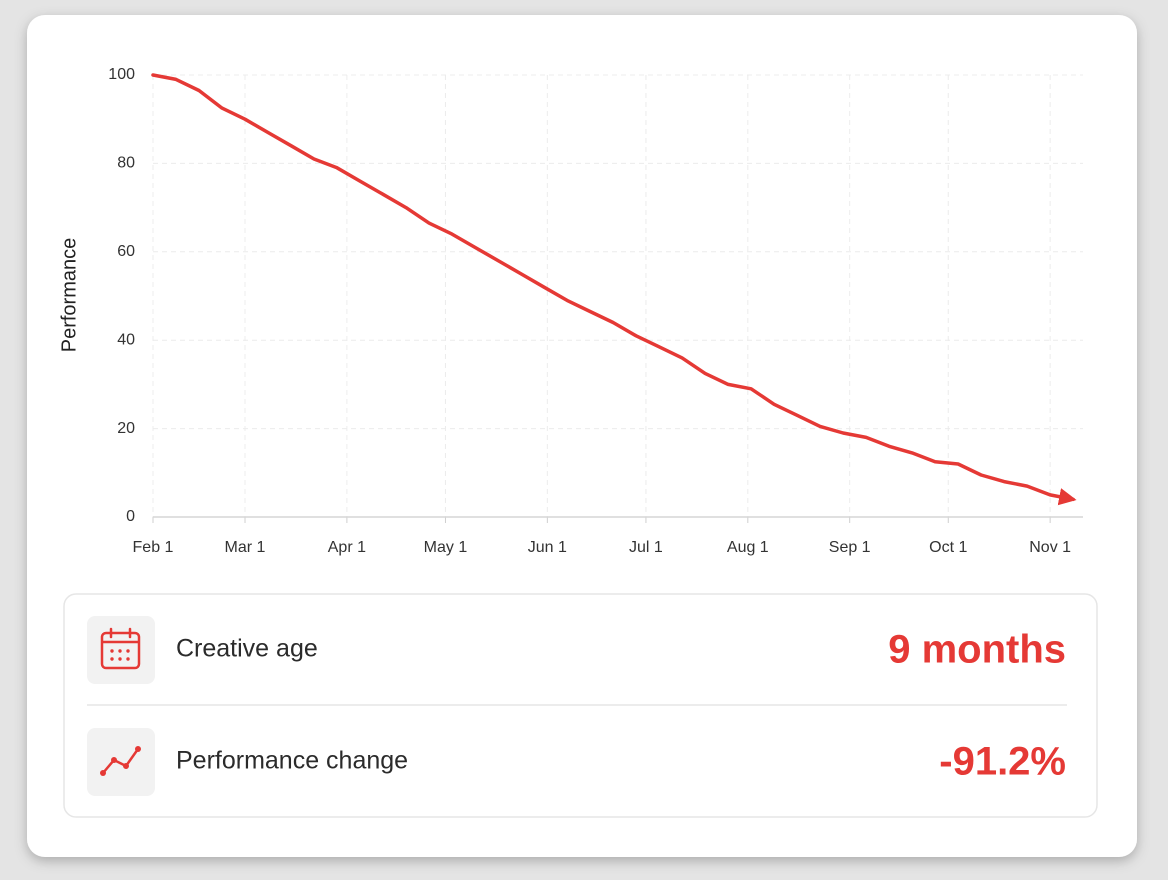 The height and width of the screenshot is (880, 1168). What do you see at coordinates (977, 650) in the screenshot?
I see `stat-value: 9 months` at bounding box center [977, 650].